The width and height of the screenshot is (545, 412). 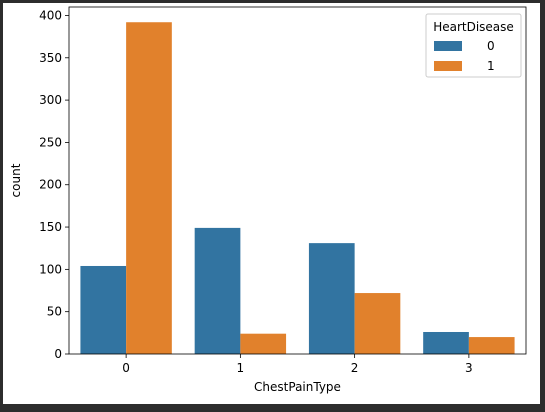 I want to click on x-tick-label: 2, so click(x=355, y=368).